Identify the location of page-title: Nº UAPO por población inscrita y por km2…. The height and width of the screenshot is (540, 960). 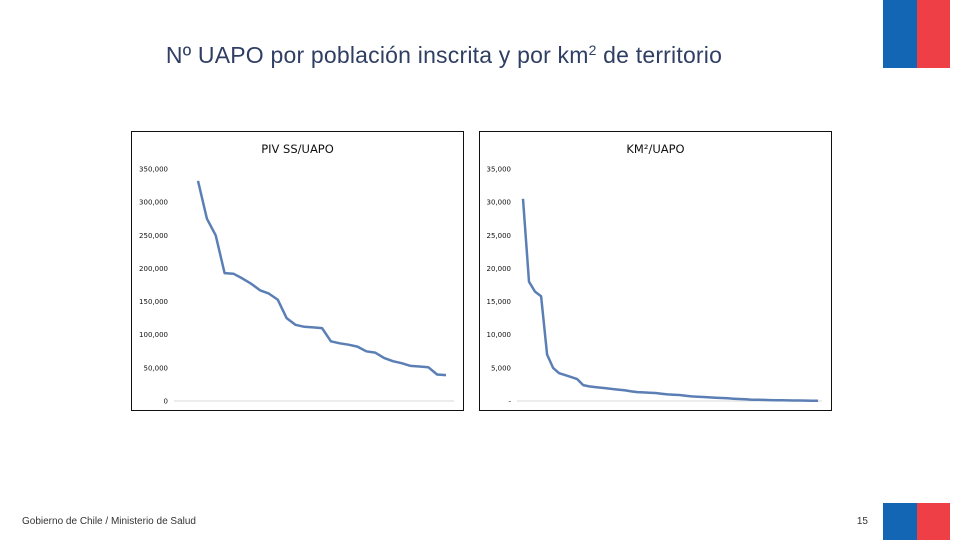
(444, 55).